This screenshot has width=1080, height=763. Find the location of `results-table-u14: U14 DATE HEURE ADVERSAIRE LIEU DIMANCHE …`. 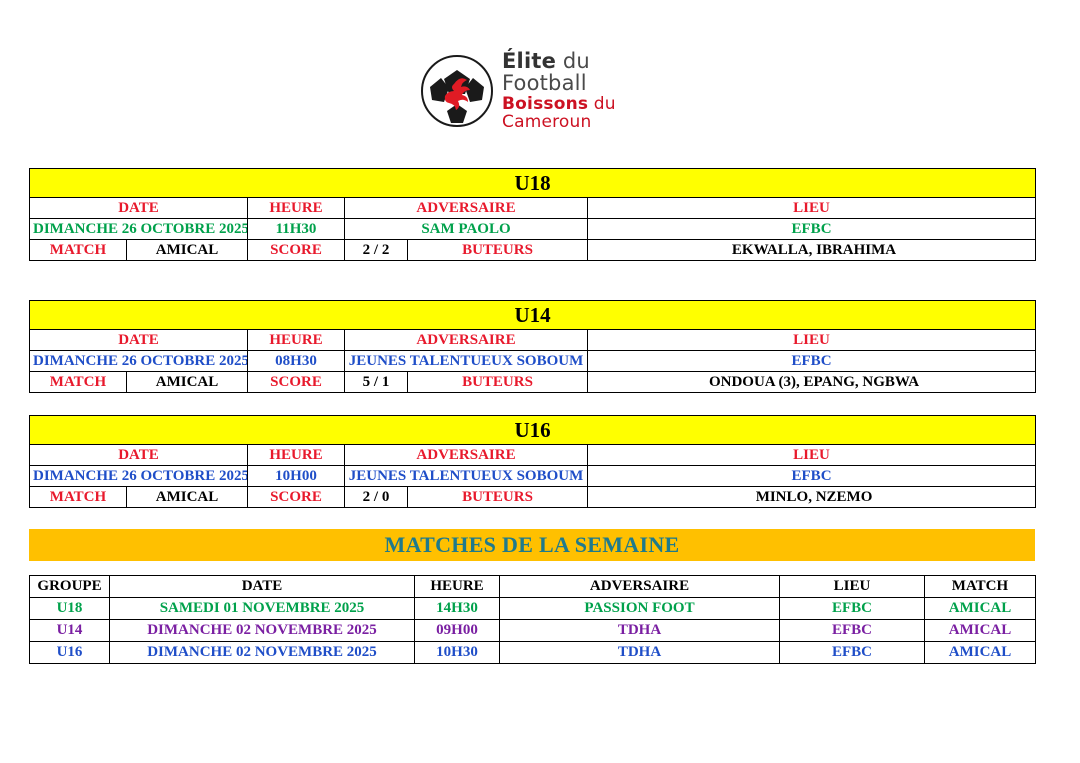

results-table-u14: U14 DATE HEURE ADVERSAIRE LIEU DIMANCHE … is located at coordinates (532, 346).